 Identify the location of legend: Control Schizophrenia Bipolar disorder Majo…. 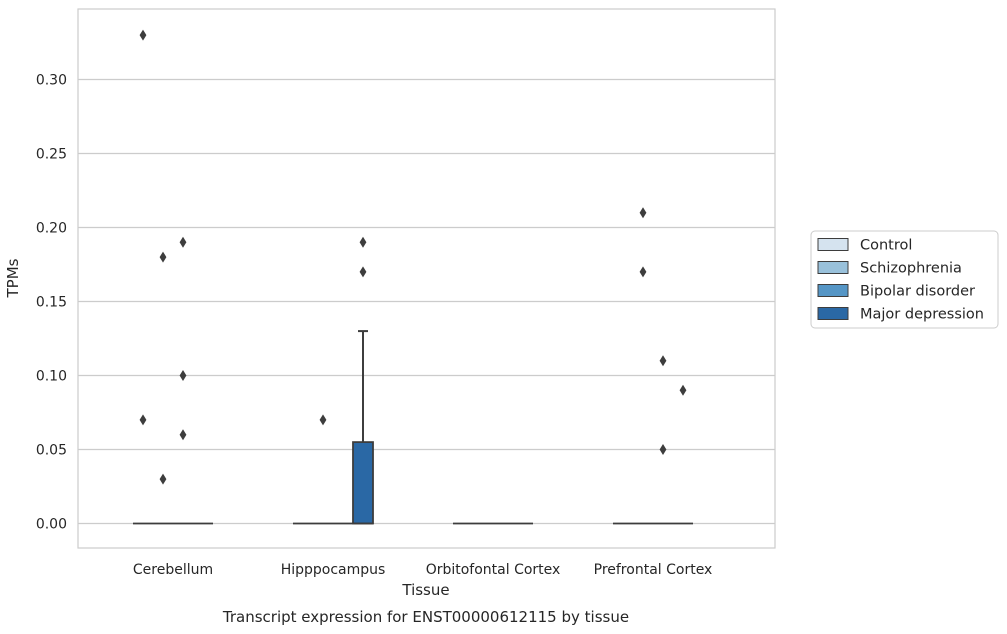
(904, 279).